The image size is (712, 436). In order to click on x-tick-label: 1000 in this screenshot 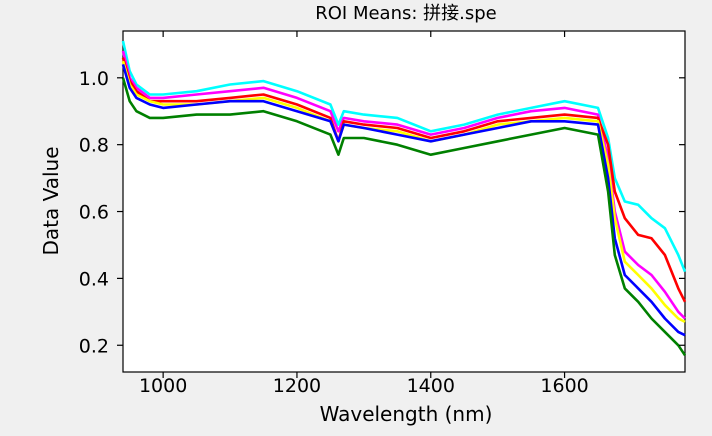, I will do `click(163, 386)`.